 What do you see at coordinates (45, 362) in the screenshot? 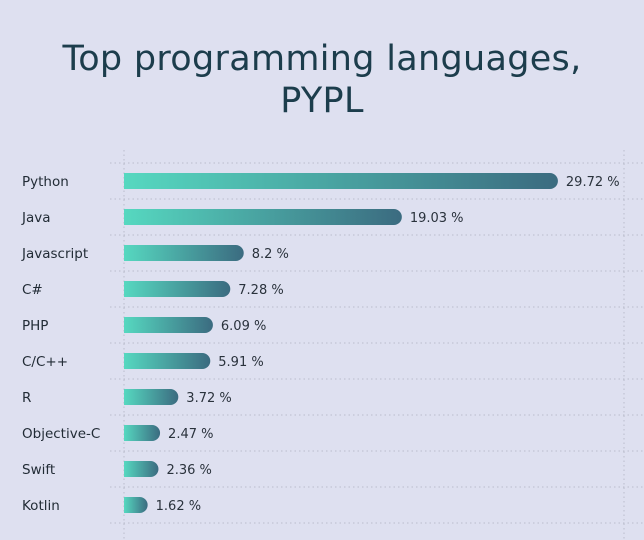
I see `category-label: C/C++` at bounding box center [45, 362].